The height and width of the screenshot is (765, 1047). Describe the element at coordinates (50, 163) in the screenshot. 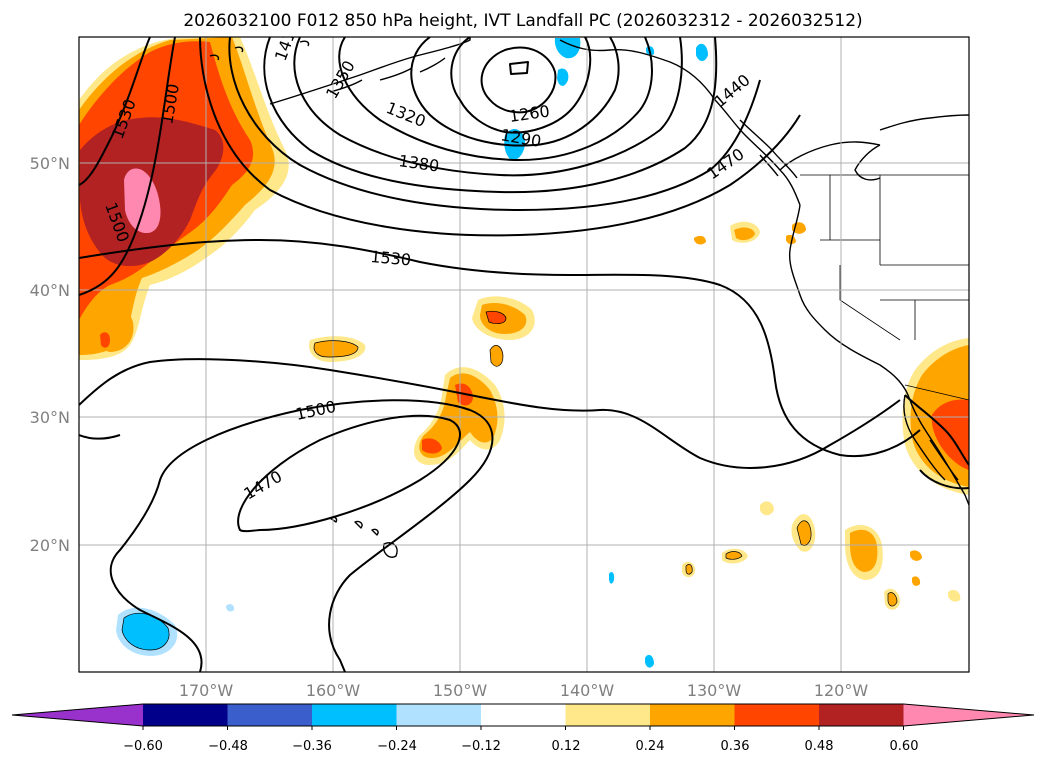

I see `lat-label: 50°N` at that location.